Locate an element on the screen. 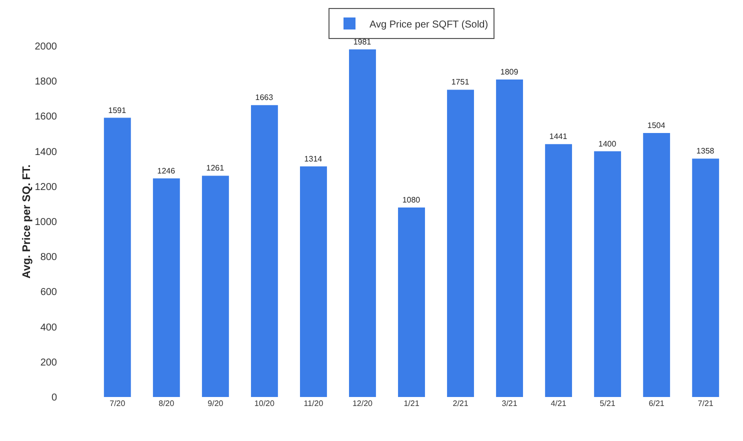 This screenshot has width=743, height=441. x-tick-label: 12/20 is located at coordinates (363, 403).